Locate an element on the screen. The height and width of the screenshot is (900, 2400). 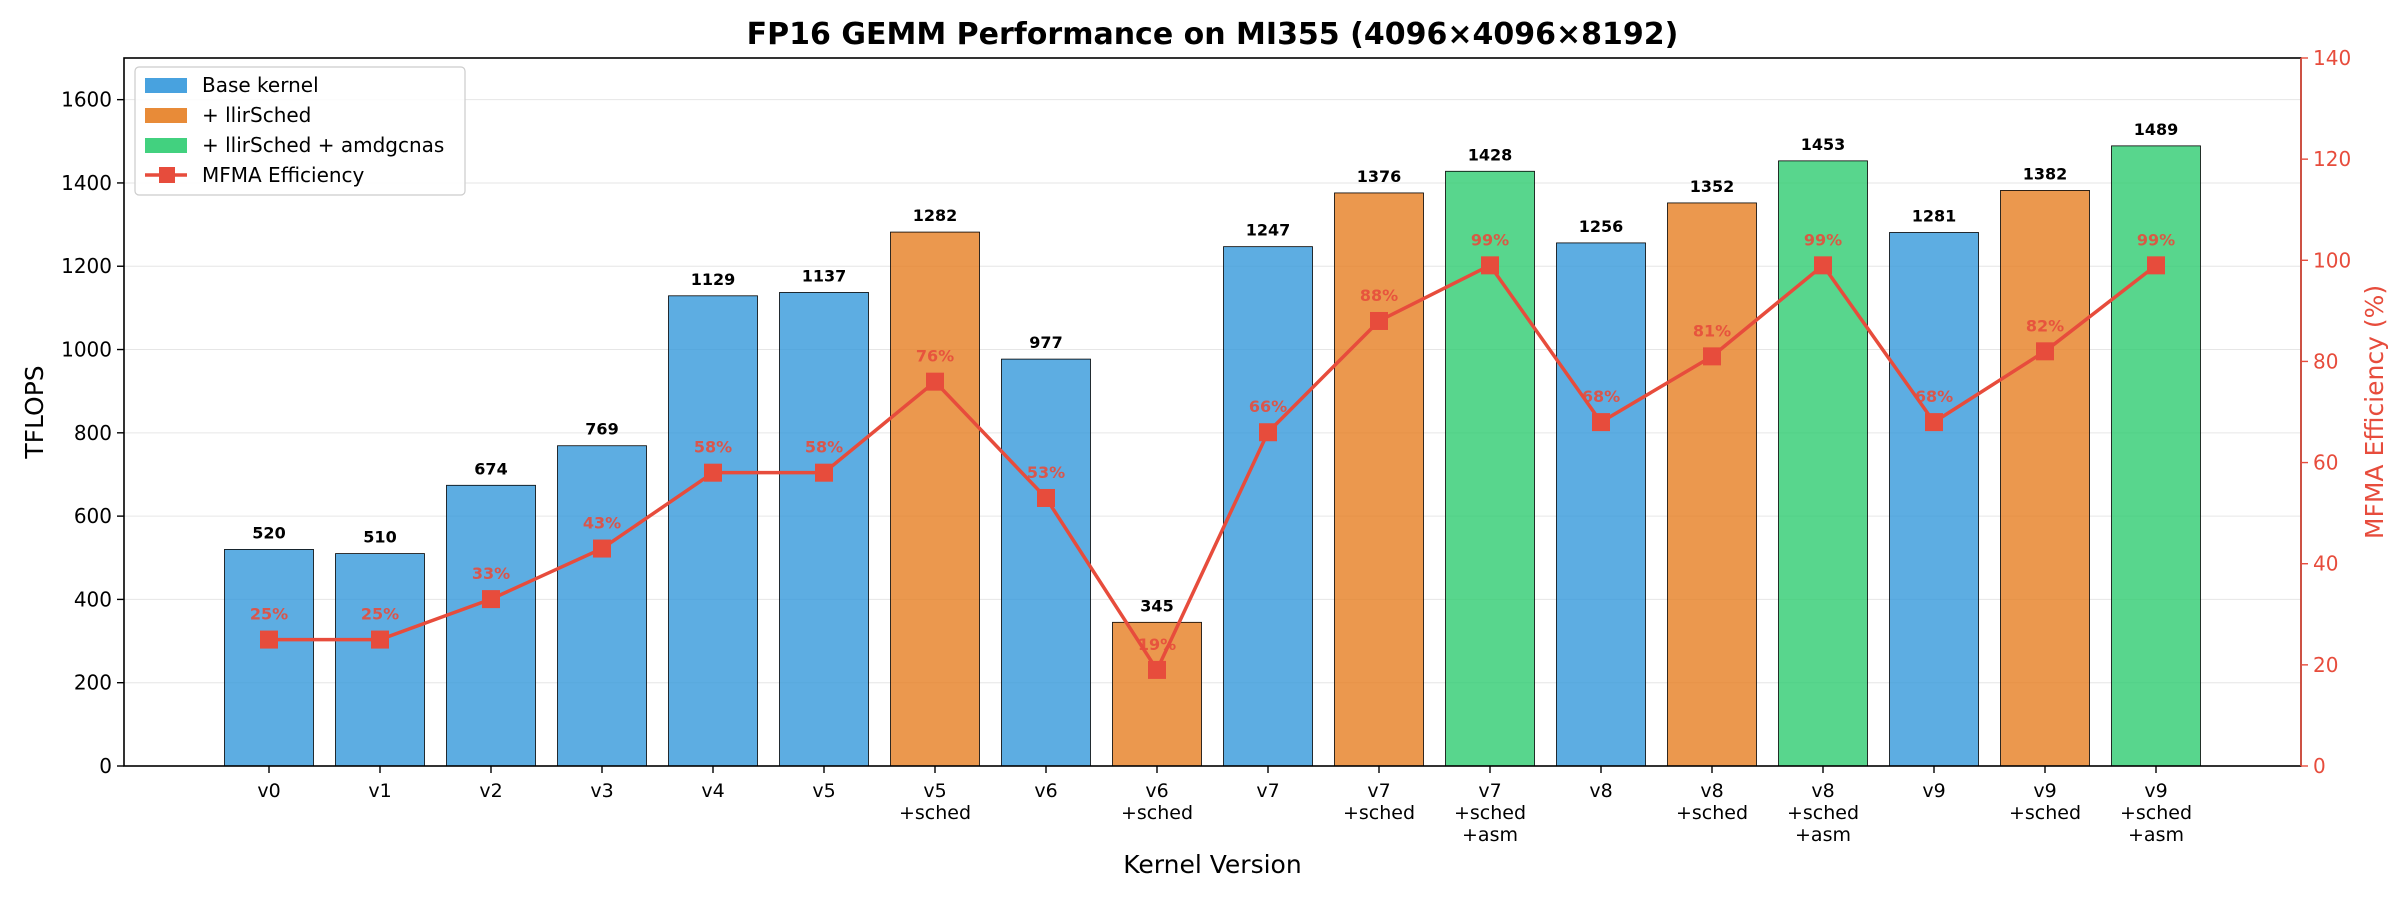
bar-value-label: 1256 is located at coordinates (1601, 226).